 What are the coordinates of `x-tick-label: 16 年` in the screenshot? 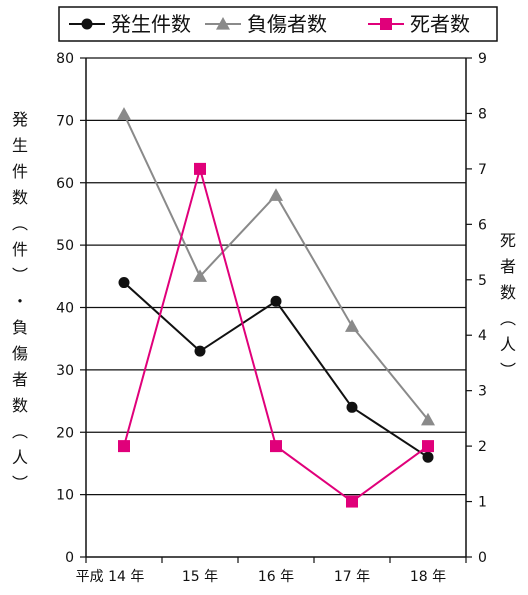 It's located at (276, 577).